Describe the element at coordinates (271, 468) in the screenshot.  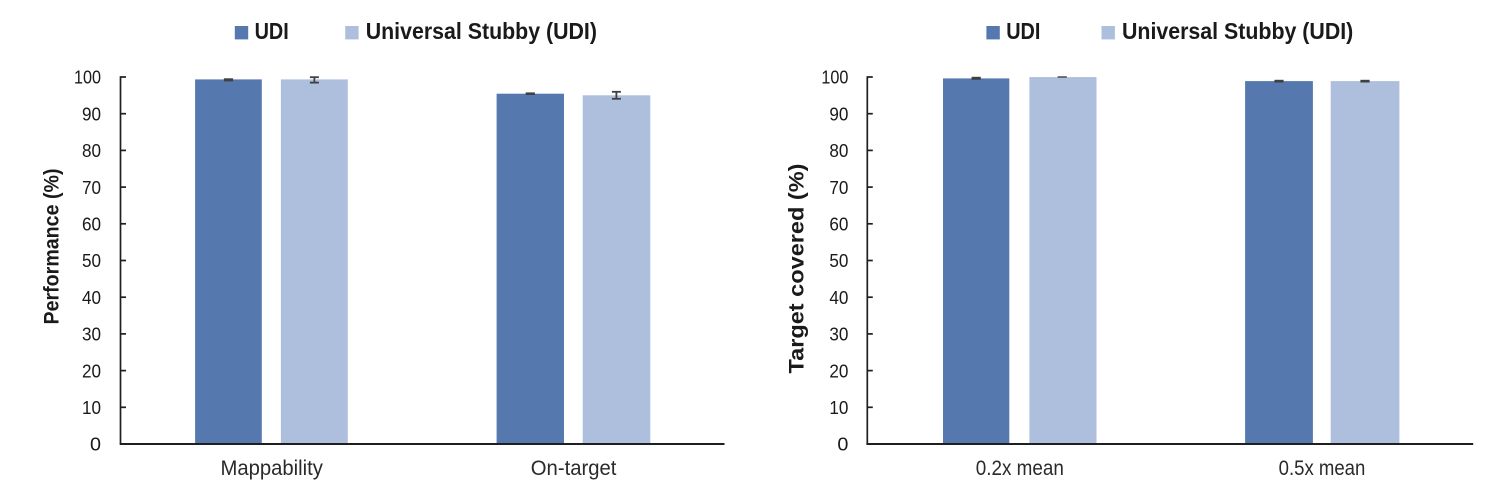
I see `svg-text: Mappability` at that location.